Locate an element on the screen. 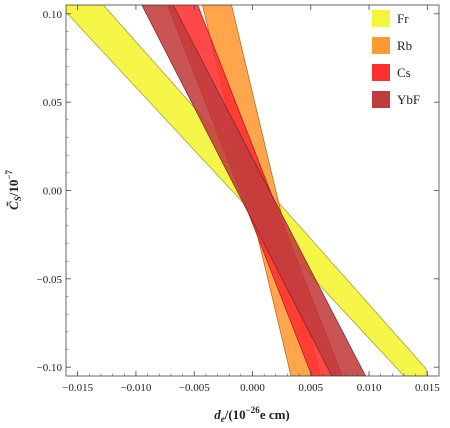 The height and width of the screenshot is (428, 450). legend-label-rb: Rb is located at coordinates (404, 45).